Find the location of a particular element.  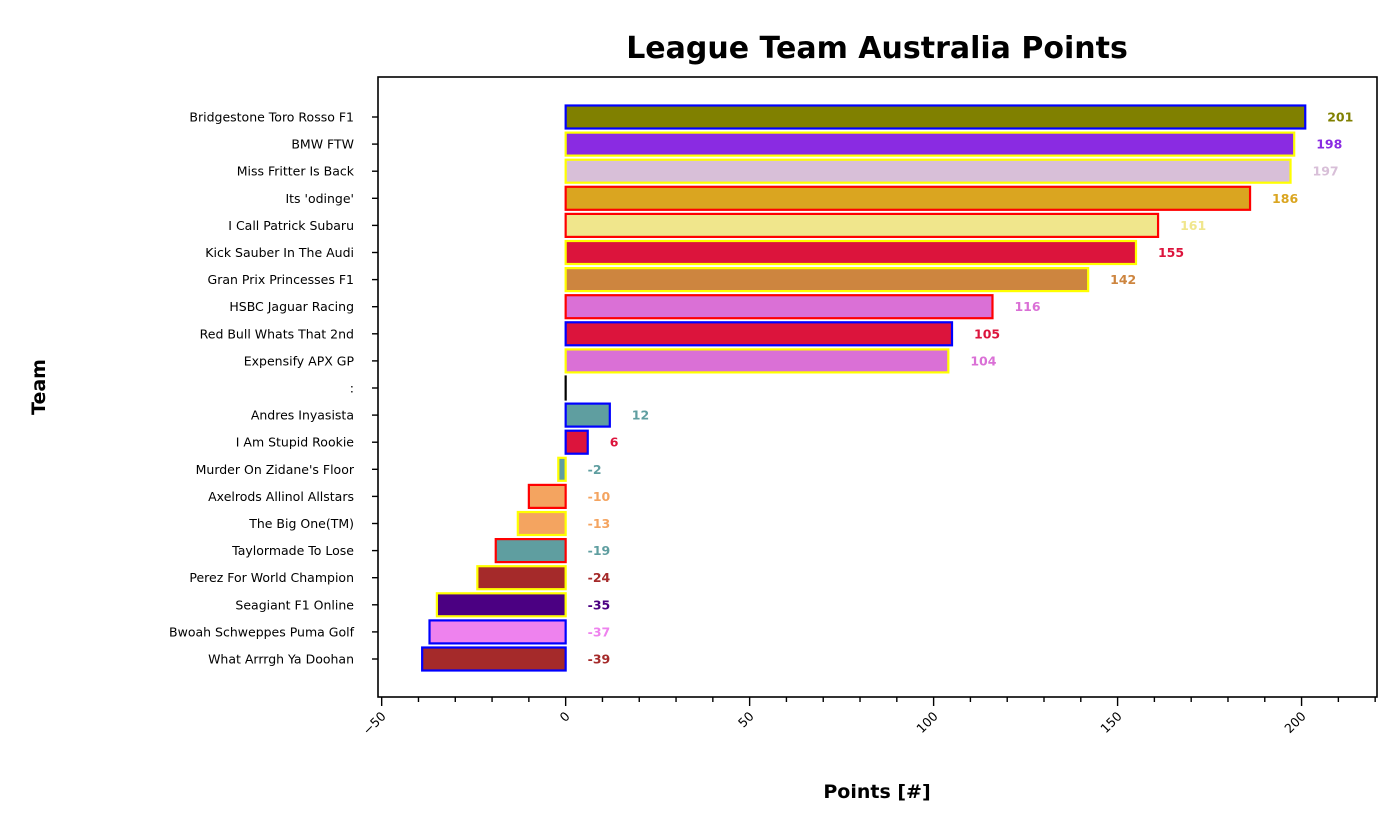

y-tick-label: : is located at coordinates (352, 388).